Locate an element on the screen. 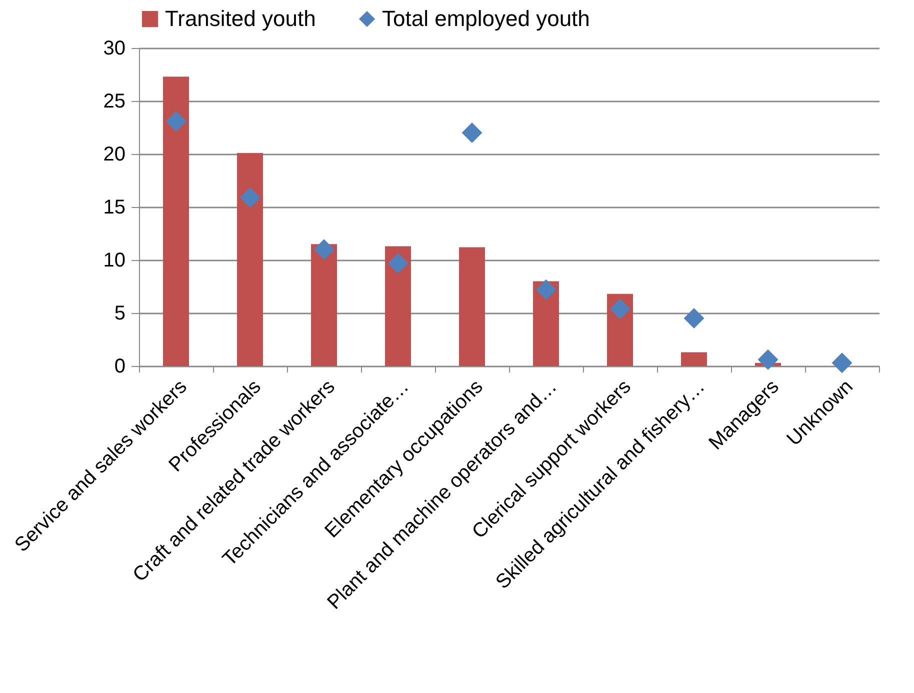 The width and height of the screenshot is (914, 693). y-tick-label: 20 is located at coordinates (114, 155).